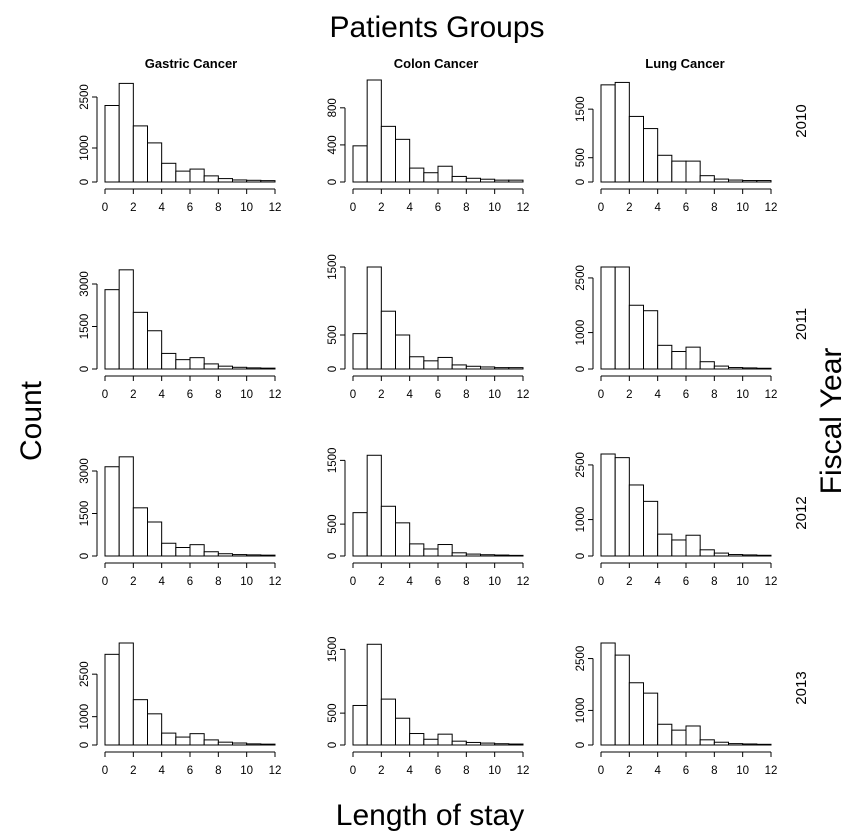  I want to click on panel-gastric-cancer-2011: 0 2 4 6 8 10 12 0 1500 3000, so click(180, 335).